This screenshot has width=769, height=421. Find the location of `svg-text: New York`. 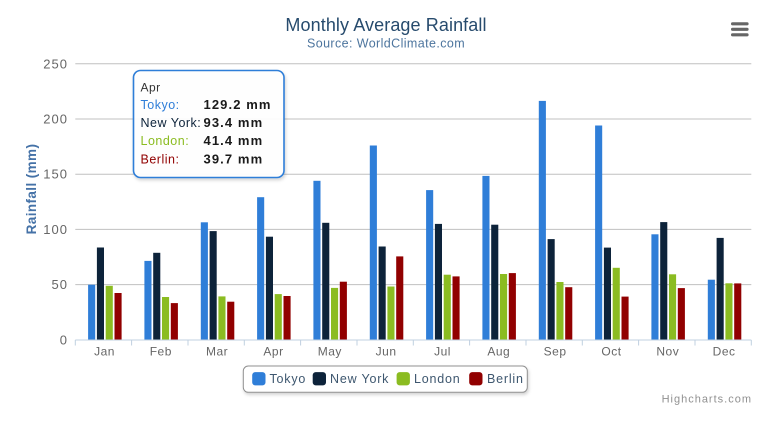

svg-text: New York is located at coordinates (359, 379).